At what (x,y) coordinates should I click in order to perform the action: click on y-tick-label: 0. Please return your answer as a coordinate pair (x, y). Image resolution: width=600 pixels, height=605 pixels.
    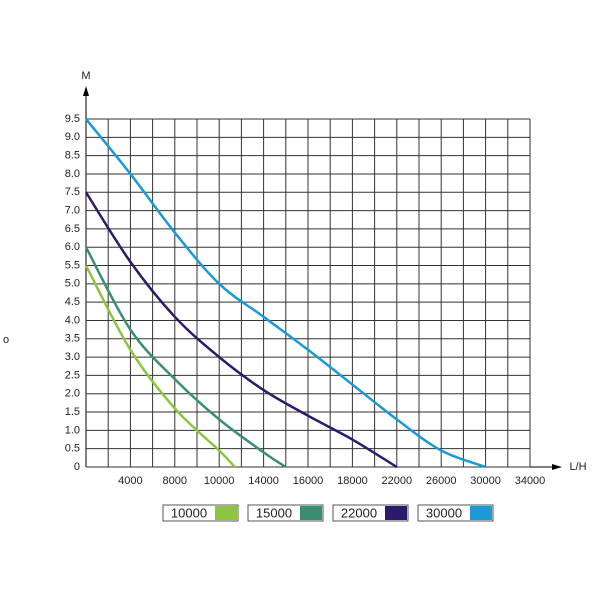
    Looking at the image, I should click on (77, 467).